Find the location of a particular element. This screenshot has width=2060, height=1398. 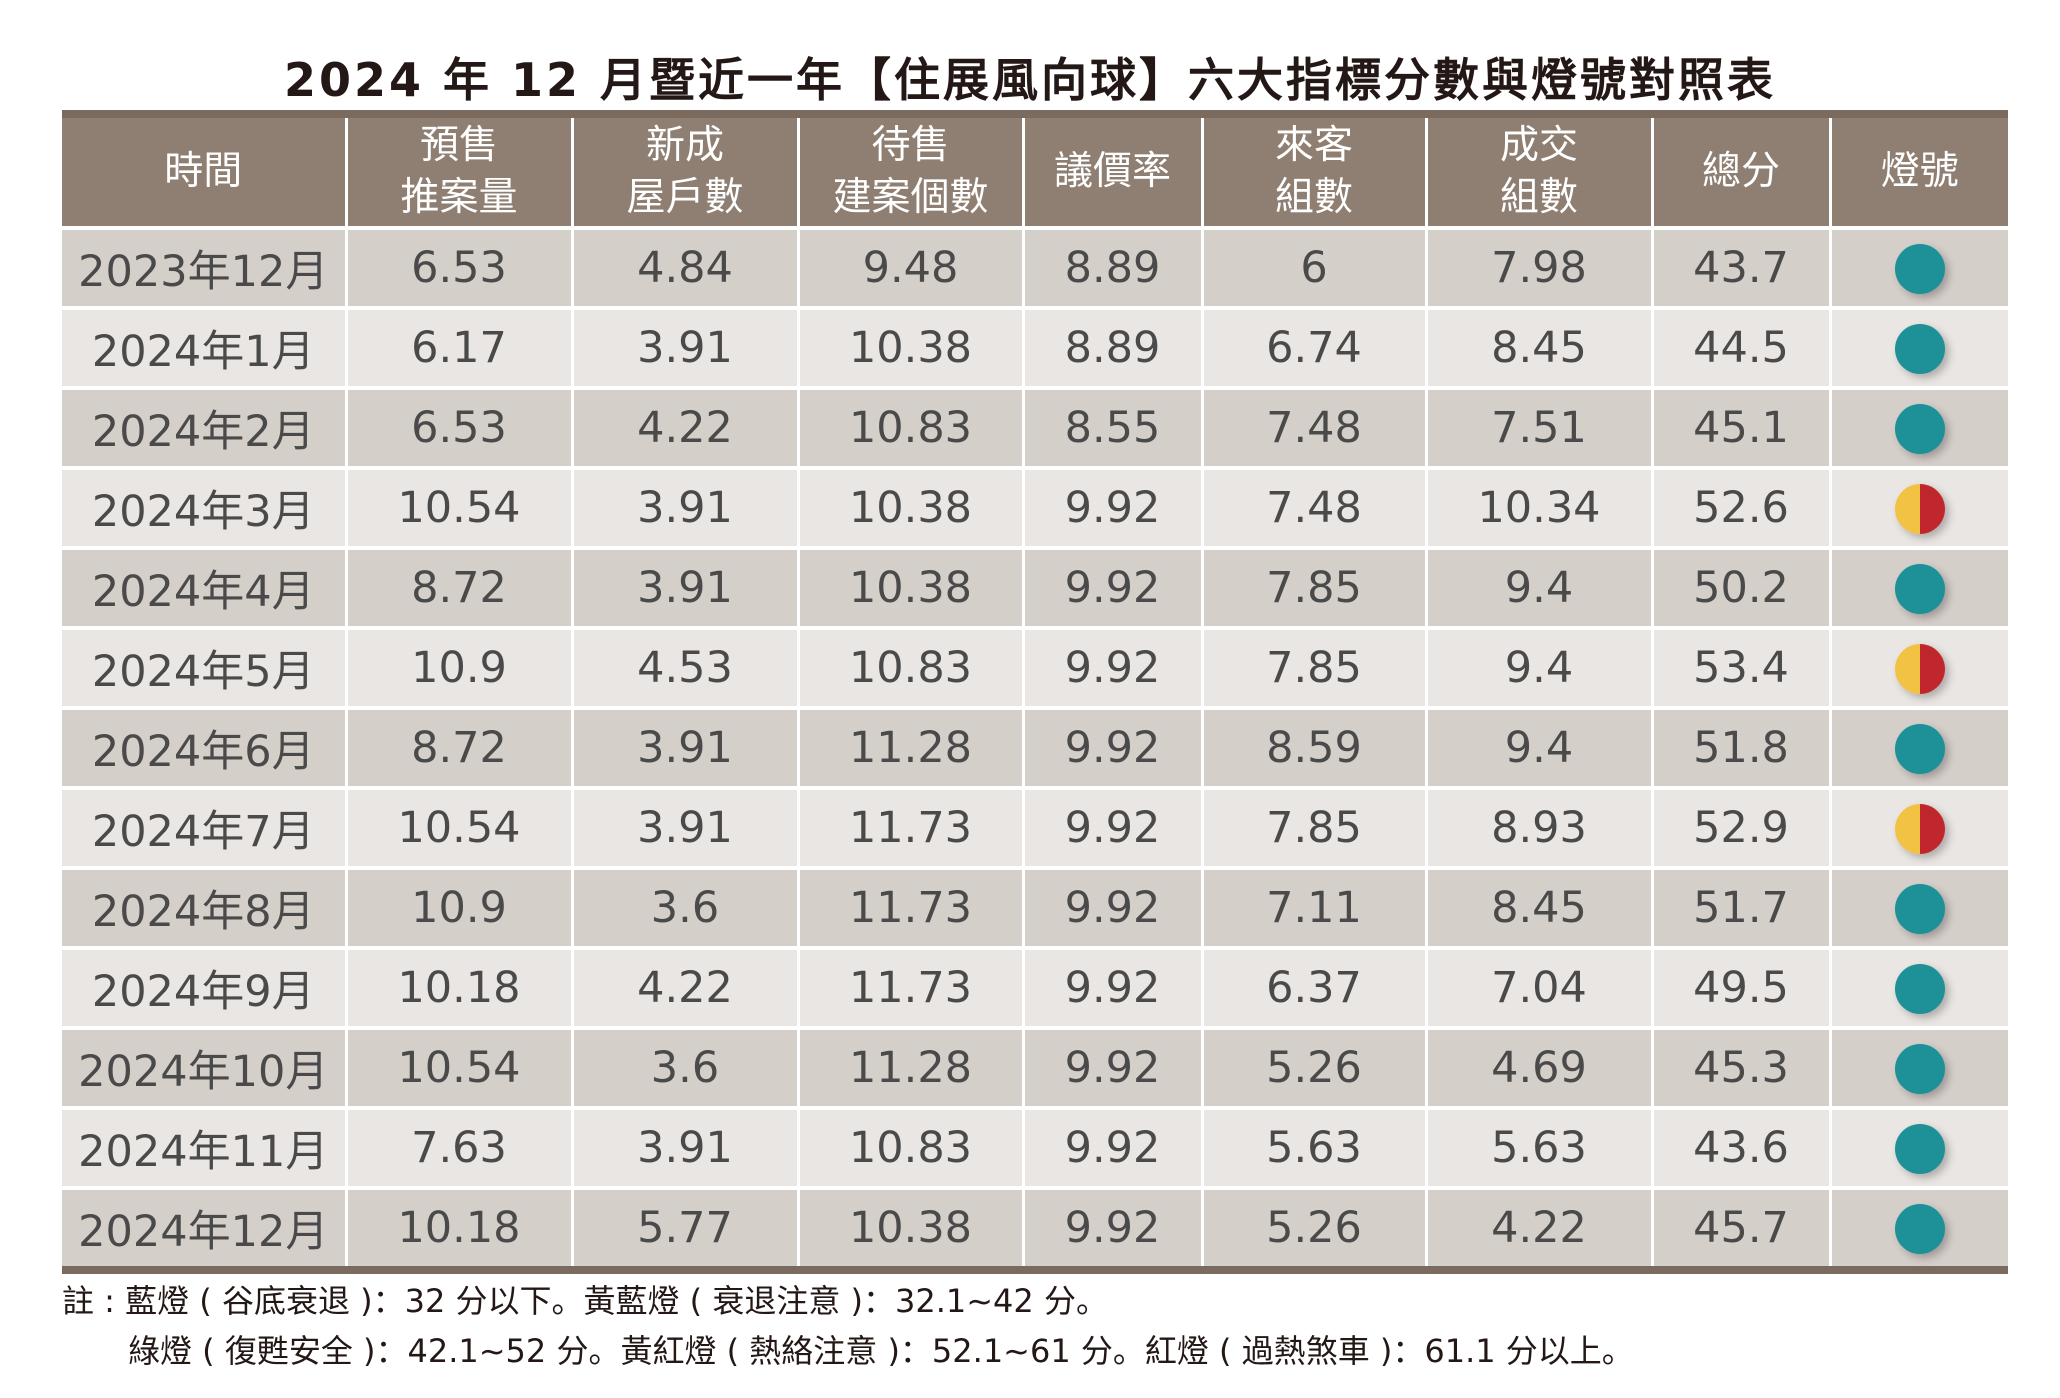

table-cell: 8.59 is located at coordinates (1313, 747).